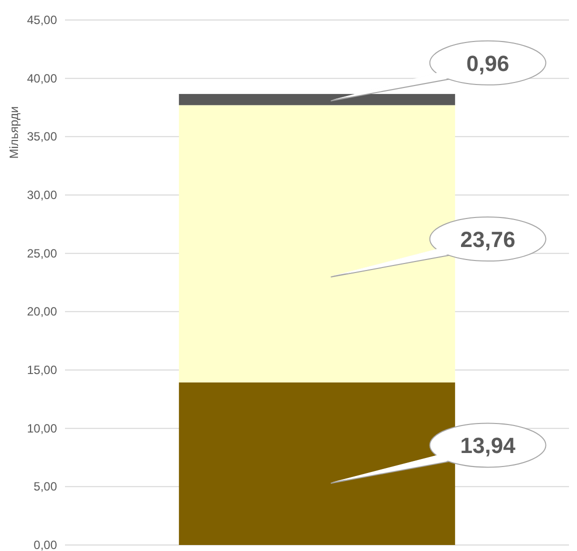 The width and height of the screenshot is (577, 551). What do you see at coordinates (42, 253) in the screenshot?
I see `y-tick-label: 25,00` at bounding box center [42, 253].